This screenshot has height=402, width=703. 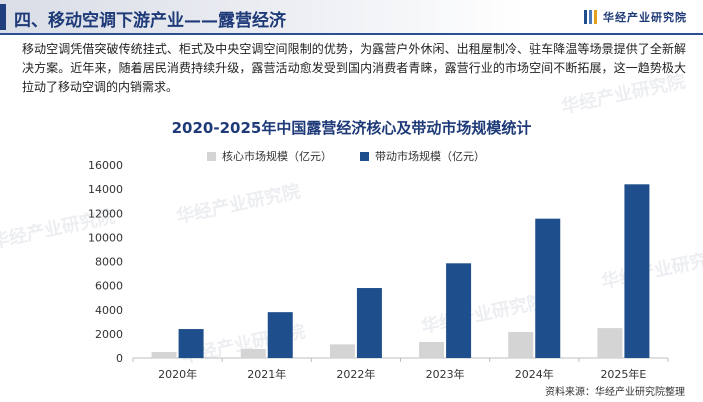 I want to click on x-tick-label: 2024年, so click(x=534, y=374).